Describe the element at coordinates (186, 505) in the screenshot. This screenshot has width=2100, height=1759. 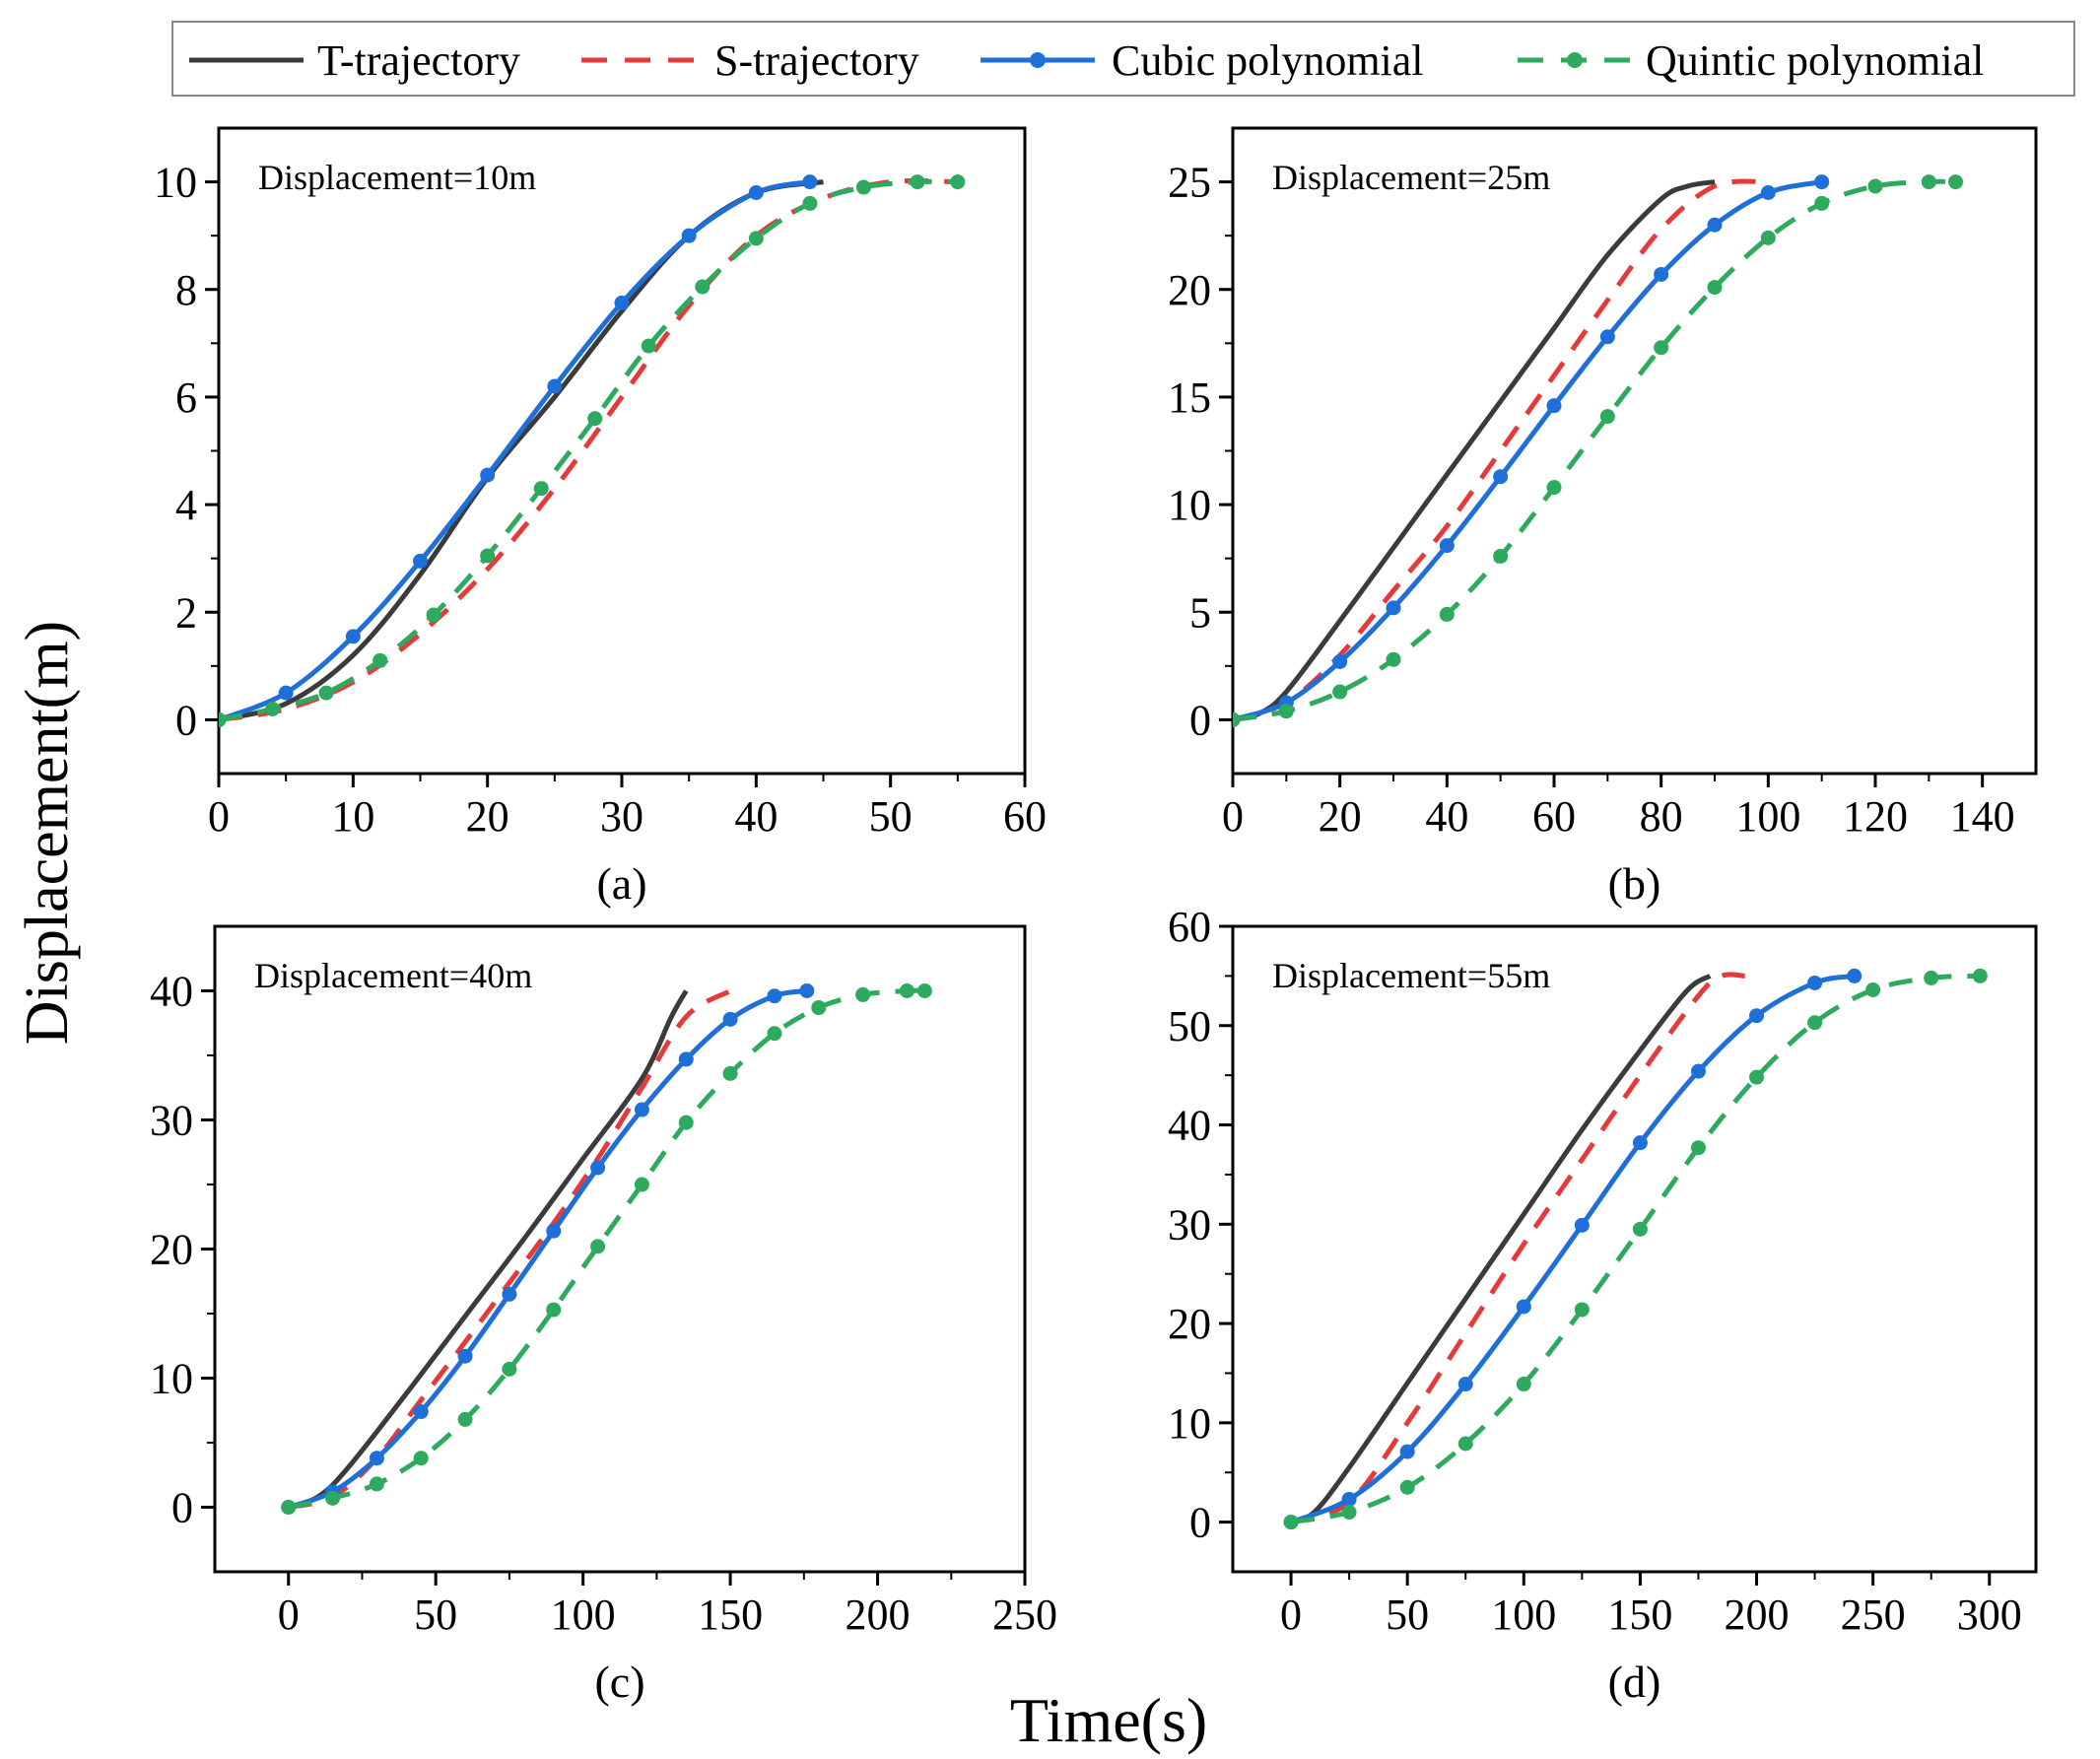
I see `y-tick-label: 4` at that location.